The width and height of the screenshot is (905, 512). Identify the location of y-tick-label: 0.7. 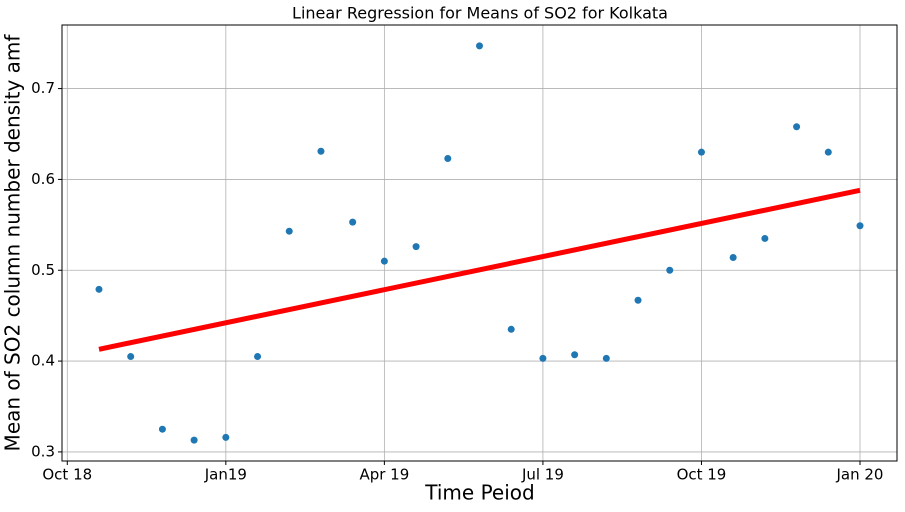
(43, 88).